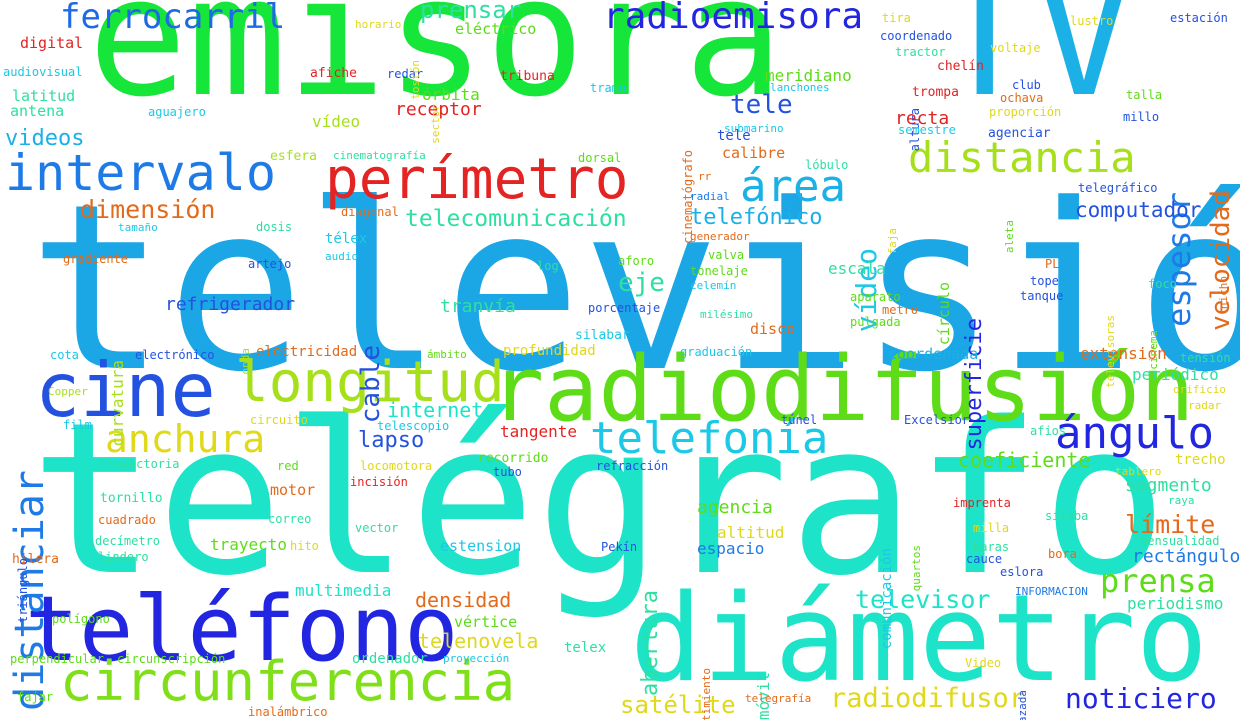 Image resolution: width=1240 pixels, height=720 pixels. What do you see at coordinates (900, 310) in the screenshot?
I see `word-metro: metro` at bounding box center [900, 310].